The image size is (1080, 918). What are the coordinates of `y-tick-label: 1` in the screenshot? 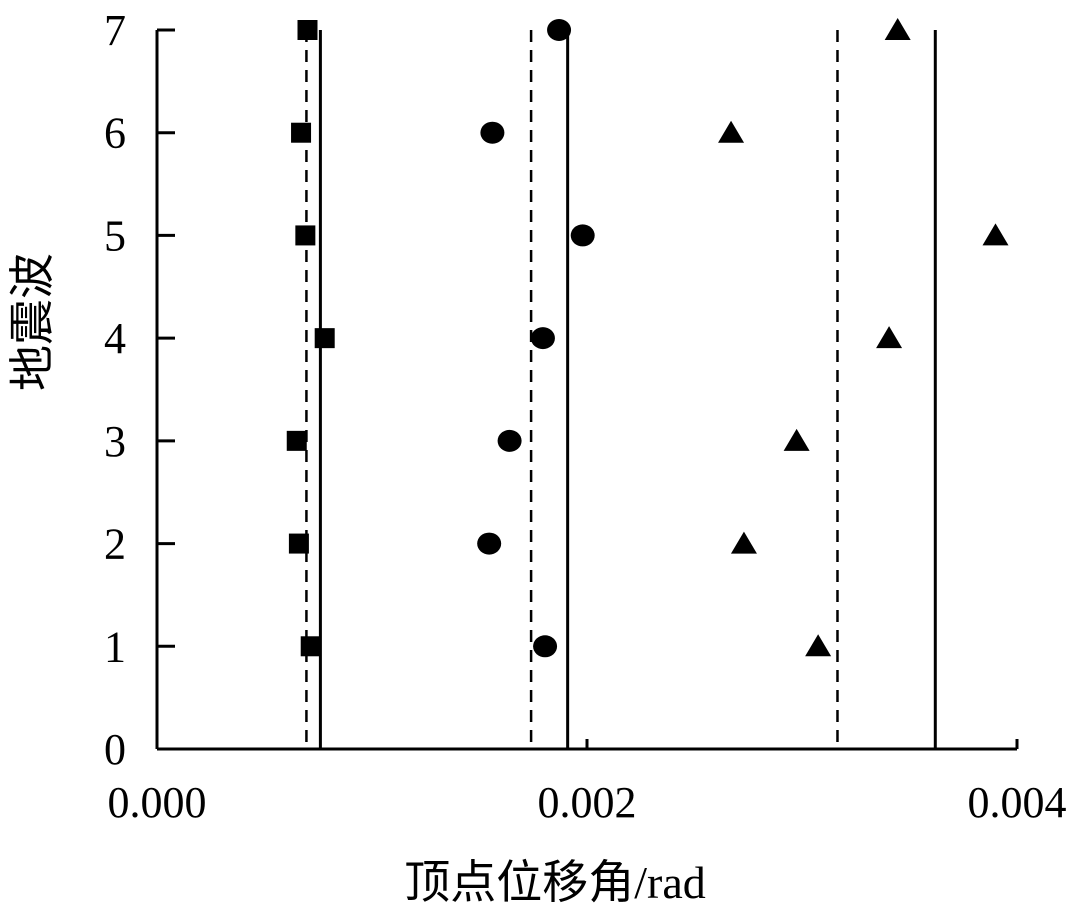 It's located at (115, 646).